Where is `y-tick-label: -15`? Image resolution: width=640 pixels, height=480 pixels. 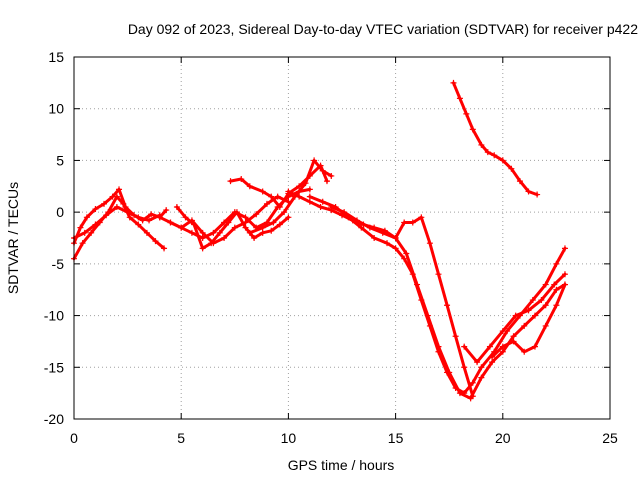
y-tick-label: -15 is located at coordinates (54, 367).